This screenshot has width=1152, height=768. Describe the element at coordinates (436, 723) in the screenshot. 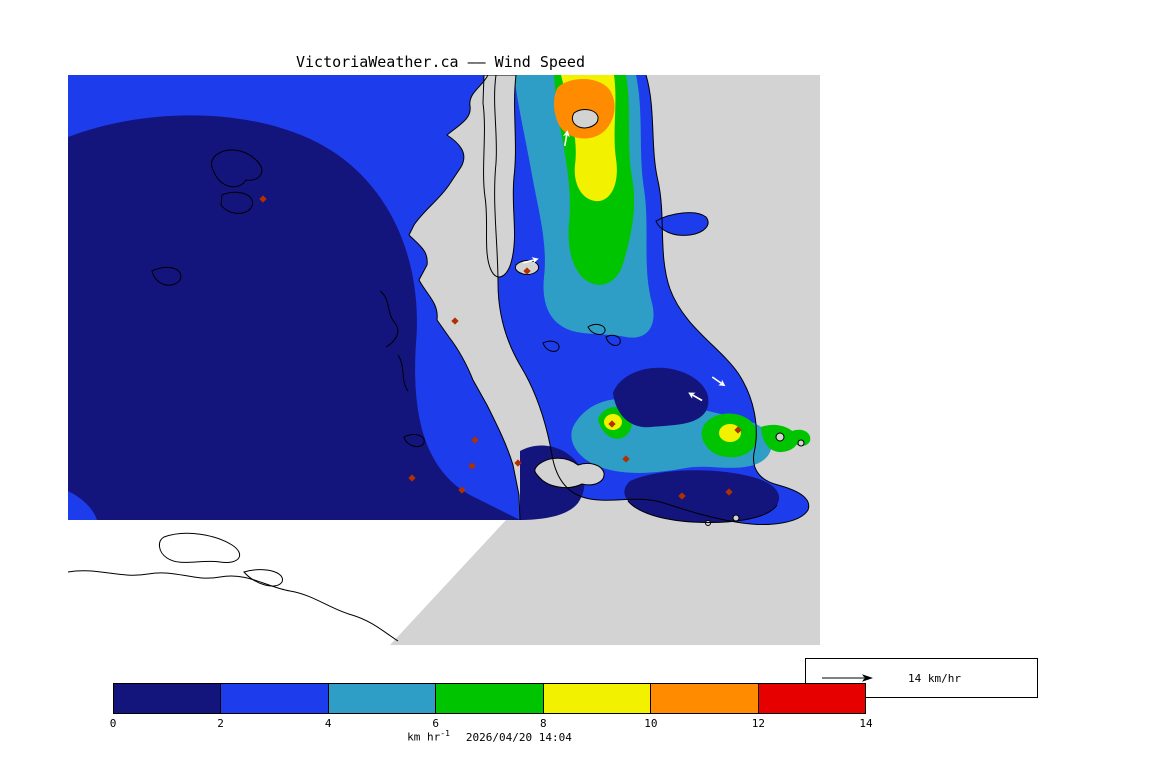

I see `colorbar-tick-label: 6` at that location.